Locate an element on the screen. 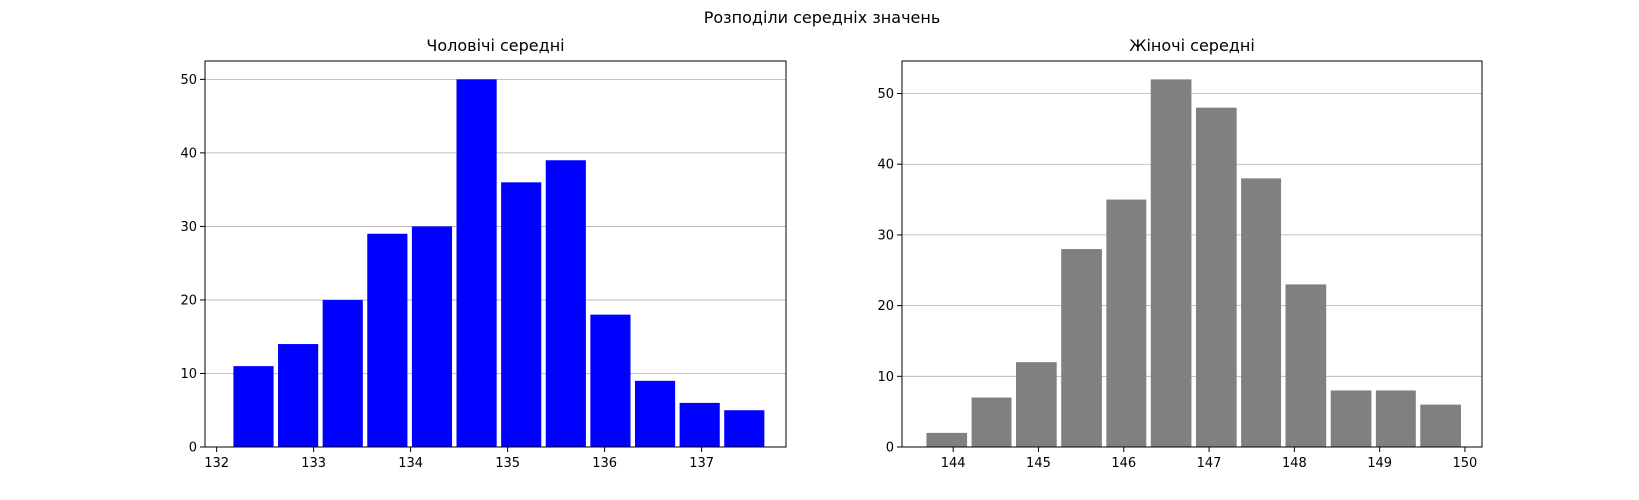  chart-1-xtick-label-6: 150 is located at coordinates (1465, 463).